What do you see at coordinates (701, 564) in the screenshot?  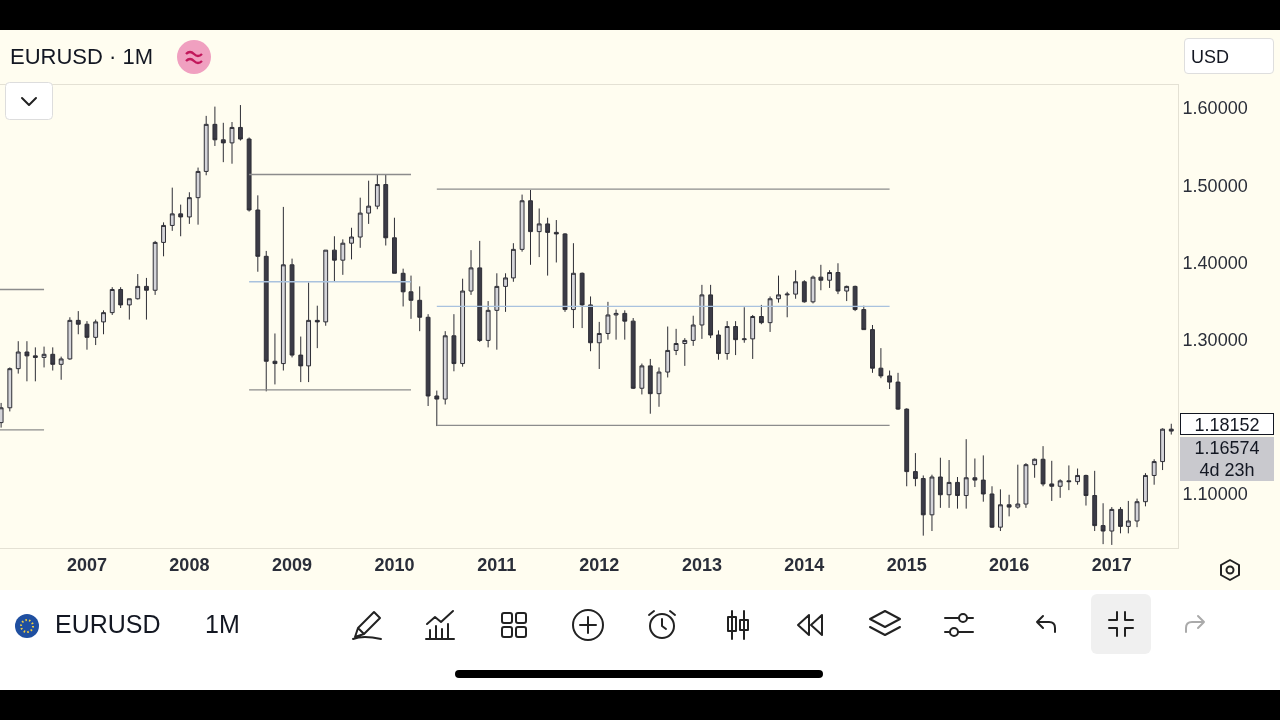 I see `x-tick-label: 2013` at bounding box center [701, 564].